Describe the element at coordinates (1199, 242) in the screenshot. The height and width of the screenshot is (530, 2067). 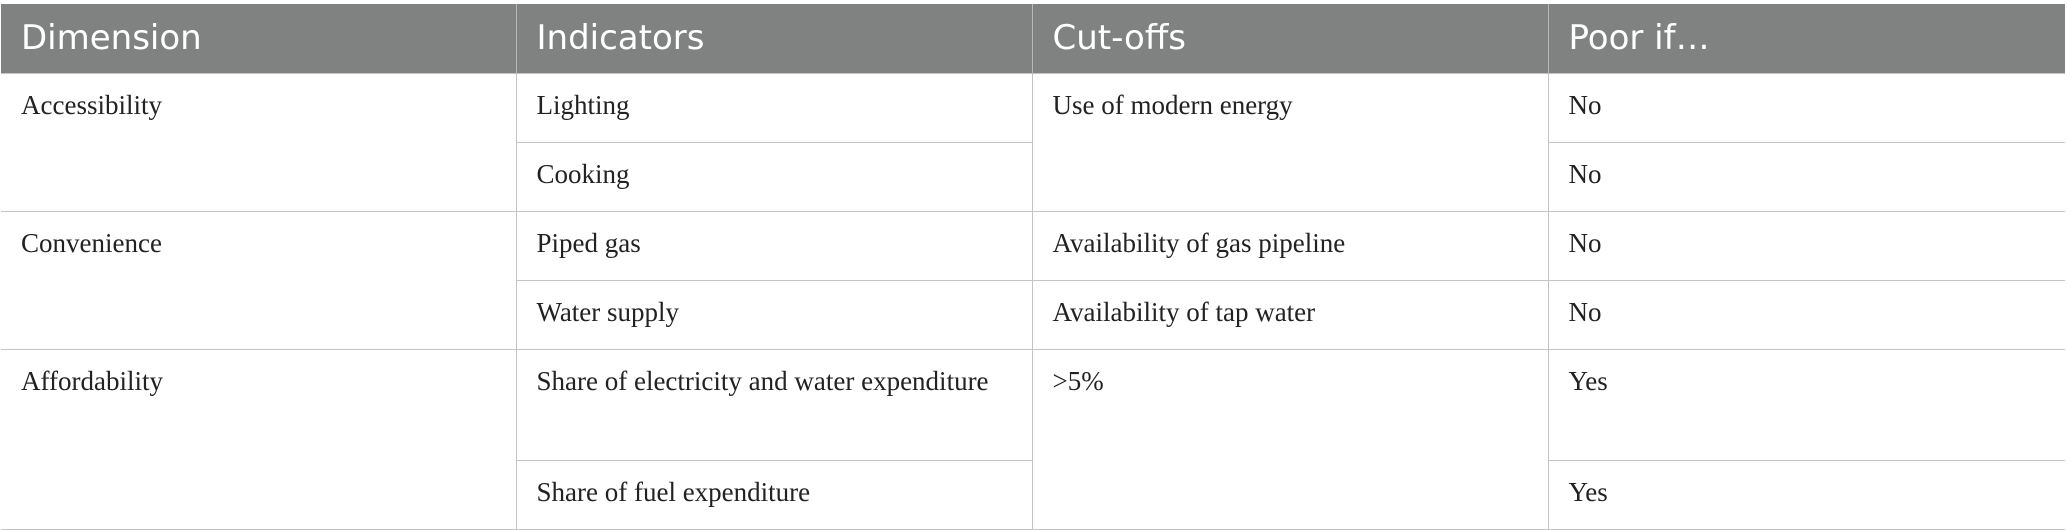
I see `cutoff-gas-pipeline: Availability of gas pipeline` at that location.